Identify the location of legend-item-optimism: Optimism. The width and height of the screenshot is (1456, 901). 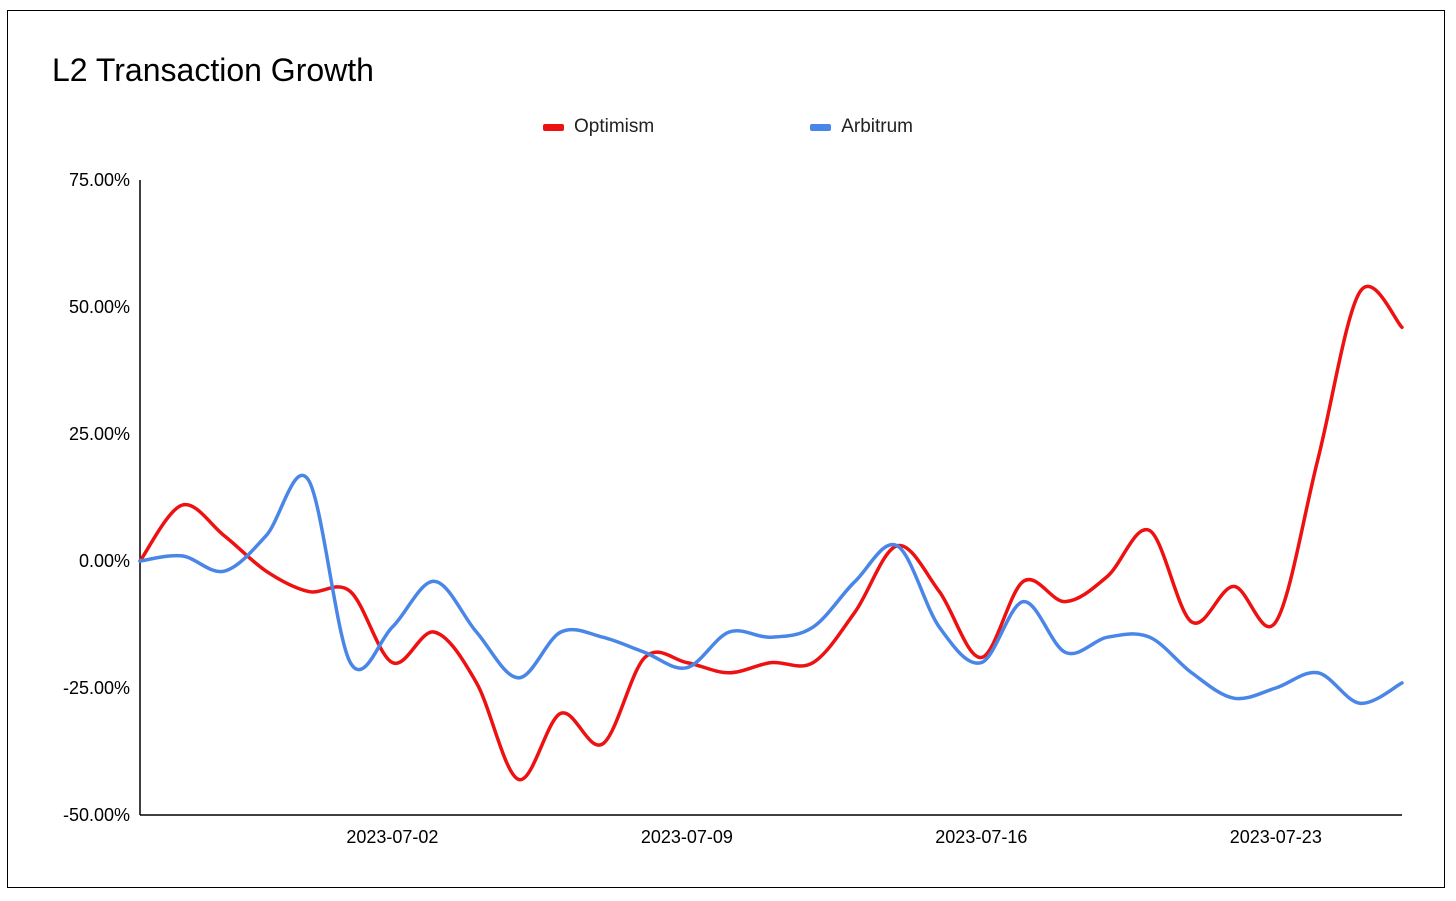
(598, 127).